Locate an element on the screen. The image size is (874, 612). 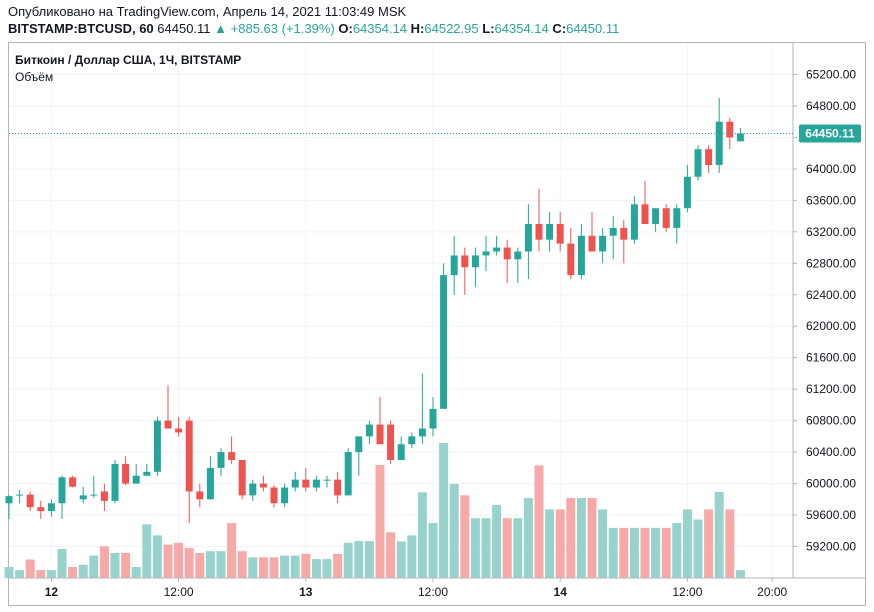
y-tick-label: 62800.00 is located at coordinates (831, 263).